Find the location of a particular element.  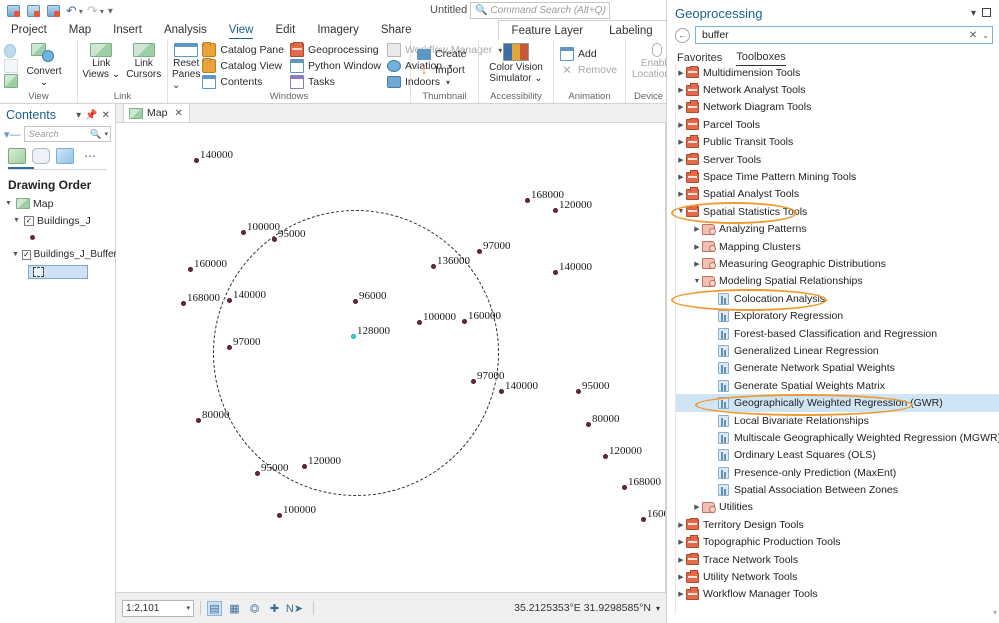

convert-dropdown-caret: ⌄ is located at coordinates (44, 82).